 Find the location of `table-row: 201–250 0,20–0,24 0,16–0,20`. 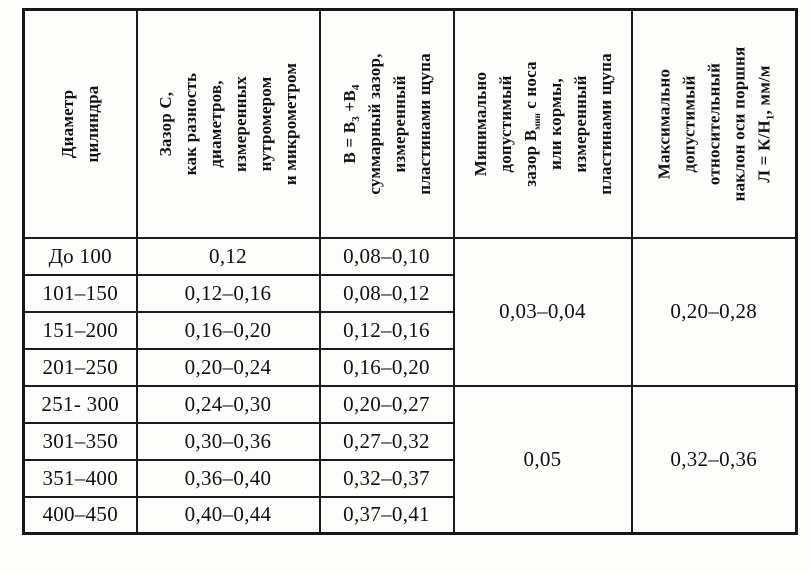

table-row: 201–250 0,20–0,24 0,16–0,20 is located at coordinates (409, 367).